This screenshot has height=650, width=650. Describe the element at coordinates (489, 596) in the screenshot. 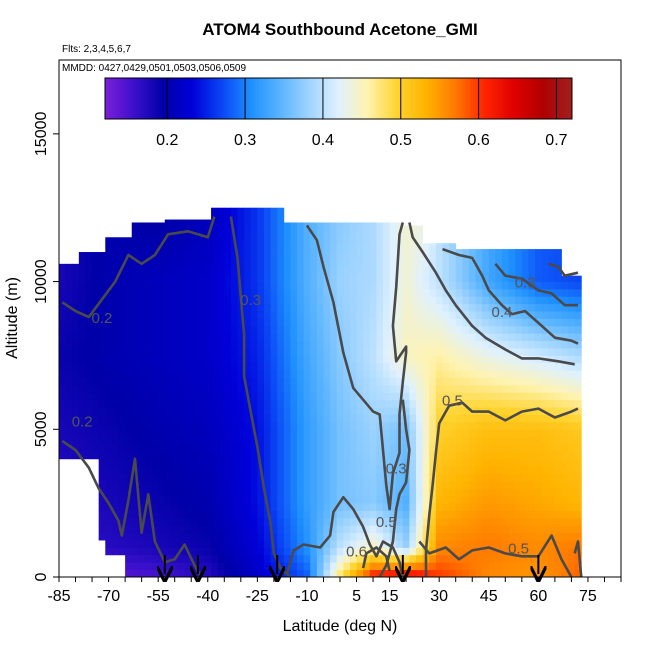

I see `x-tick-label: 45` at that location.